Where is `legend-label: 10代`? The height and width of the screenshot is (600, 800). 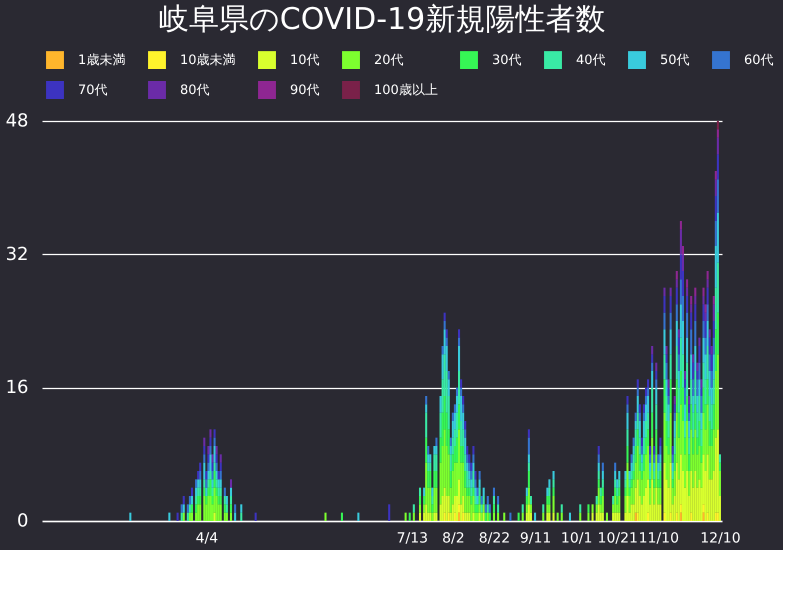 legend-label: 10代 is located at coordinates (305, 60).